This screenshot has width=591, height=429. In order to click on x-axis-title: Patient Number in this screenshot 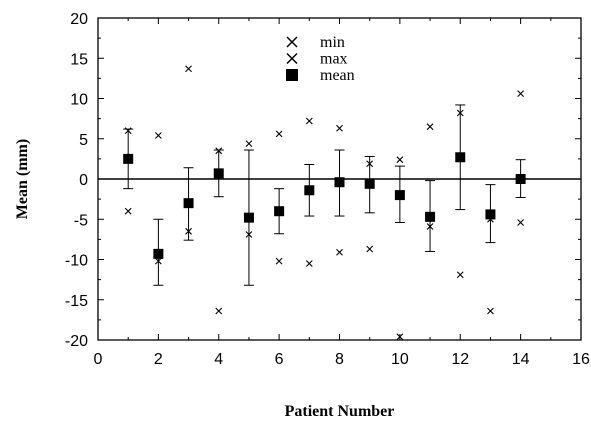, I will do `click(340, 411)`.